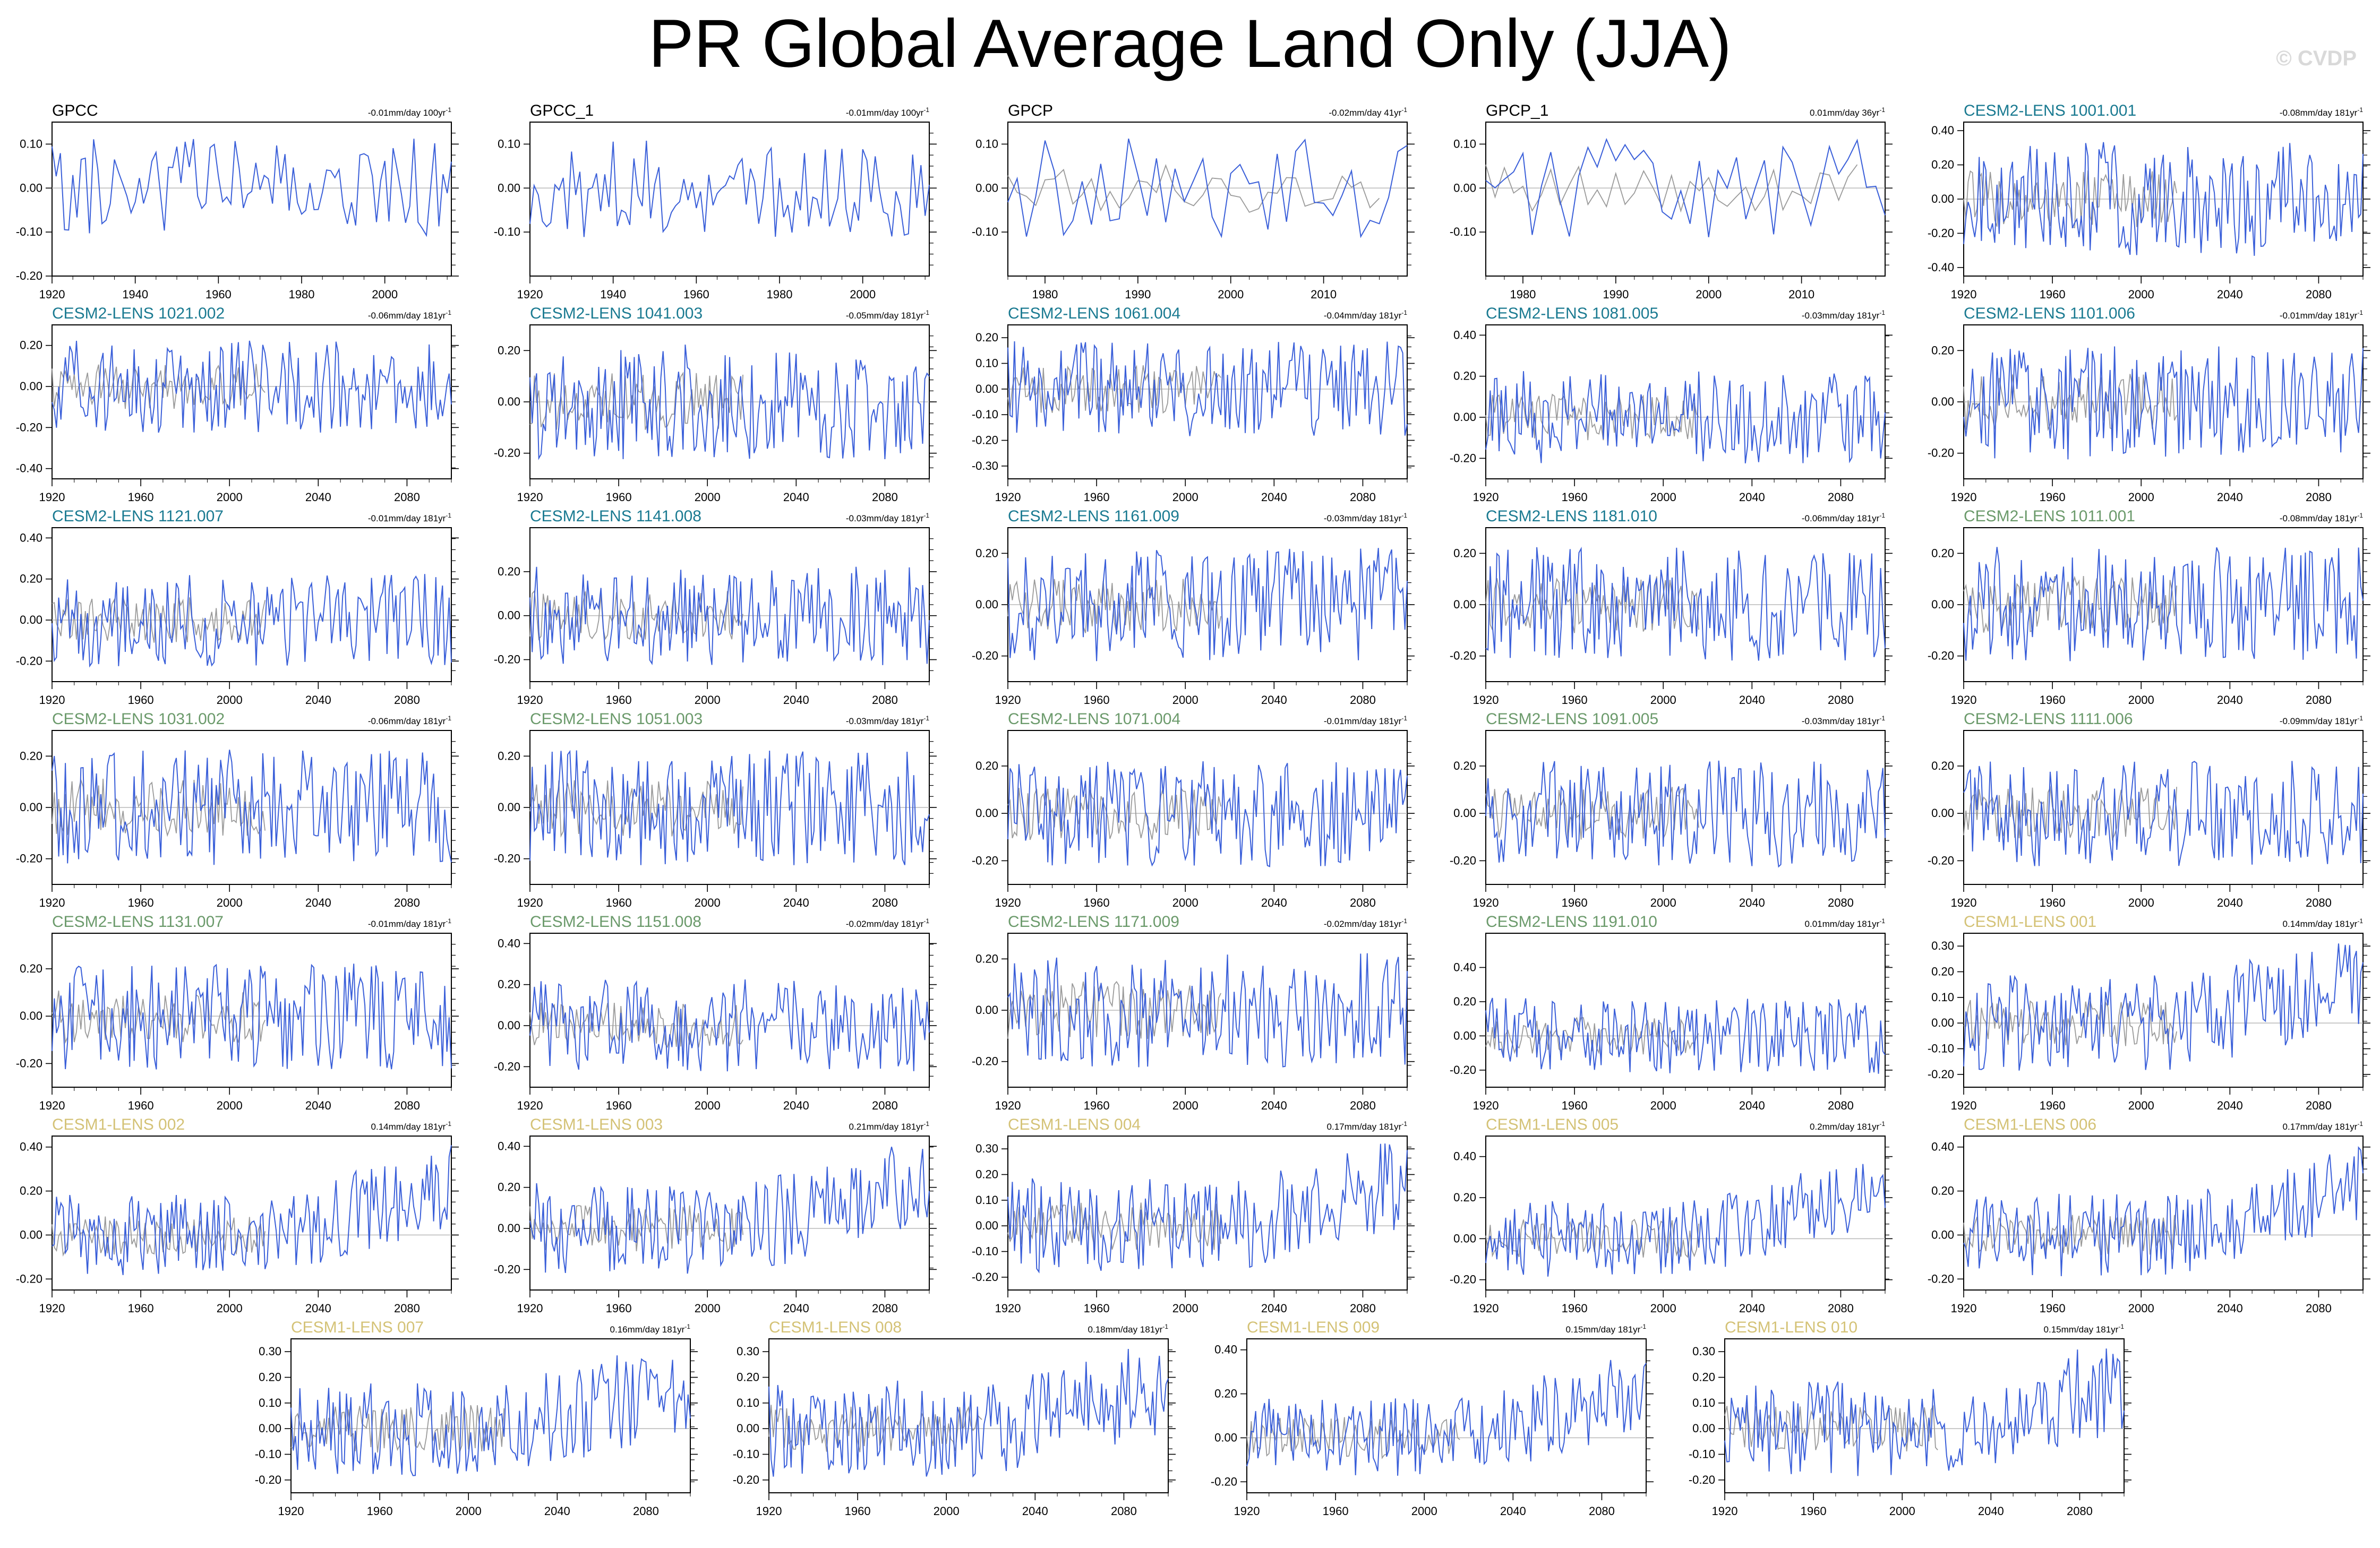 Image resolution: width=2380 pixels, height=1548 pixels. I want to click on panel-title: CESM2-LENS 1141.008, so click(615, 516).